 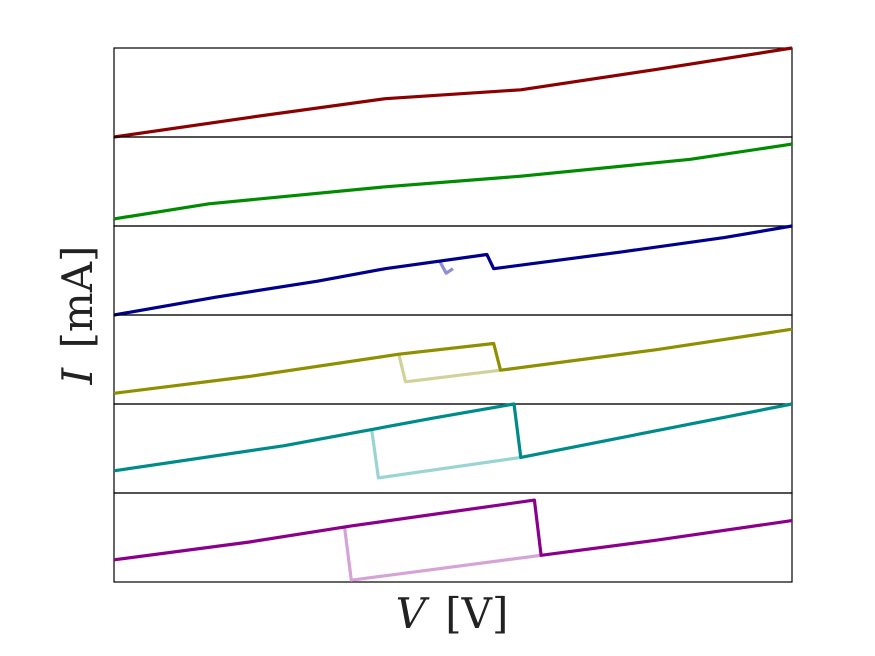 I want to click on panel-1-forward-sweep, so click(x=453, y=92).